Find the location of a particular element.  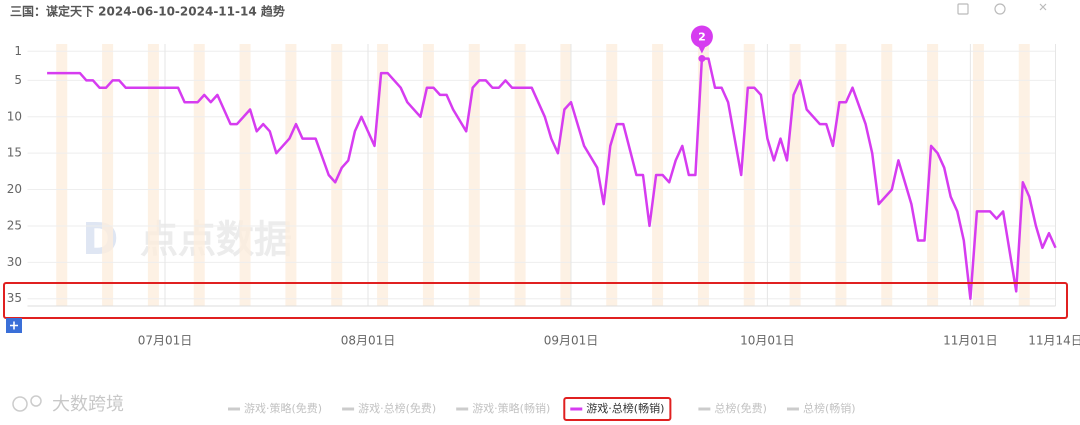

annotation-pin is located at coordinates (701, 36).